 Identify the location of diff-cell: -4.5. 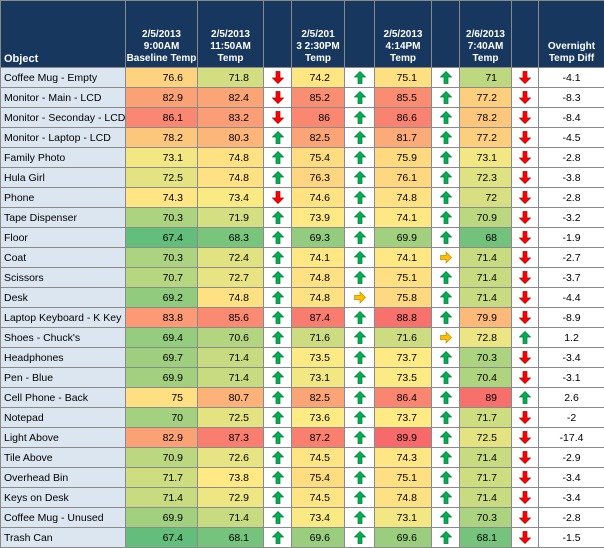
(571, 138).